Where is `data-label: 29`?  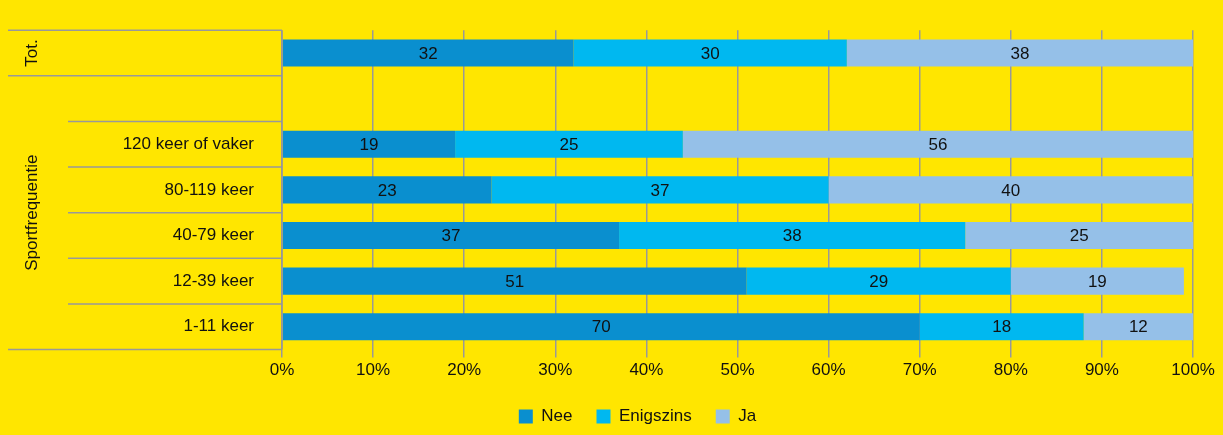 data-label: 29 is located at coordinates (879, 281).